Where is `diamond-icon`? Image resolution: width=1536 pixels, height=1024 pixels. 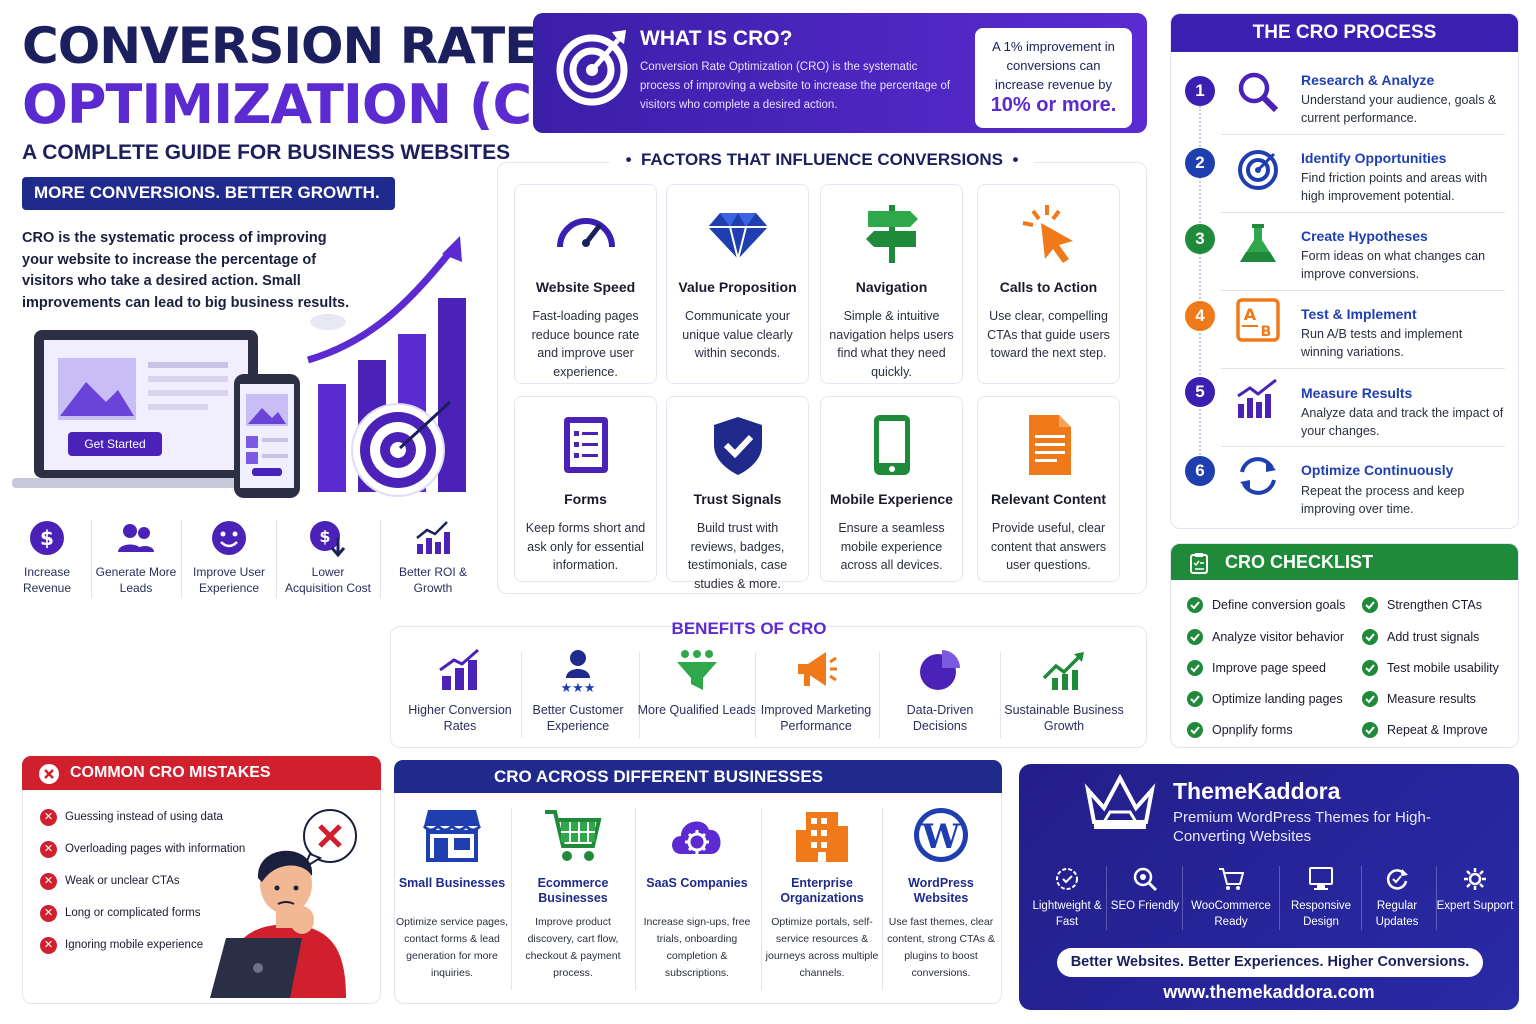 diamond-icon is located at coordinates (738, 233).